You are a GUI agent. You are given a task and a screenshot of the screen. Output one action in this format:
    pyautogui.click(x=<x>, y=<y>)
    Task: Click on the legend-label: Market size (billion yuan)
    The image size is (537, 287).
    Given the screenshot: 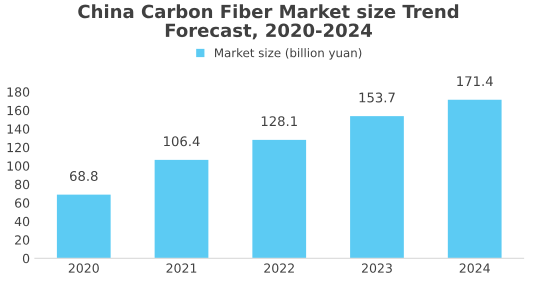 What is the action you would take?
    pyautogui.click(x=288, y=54)
    